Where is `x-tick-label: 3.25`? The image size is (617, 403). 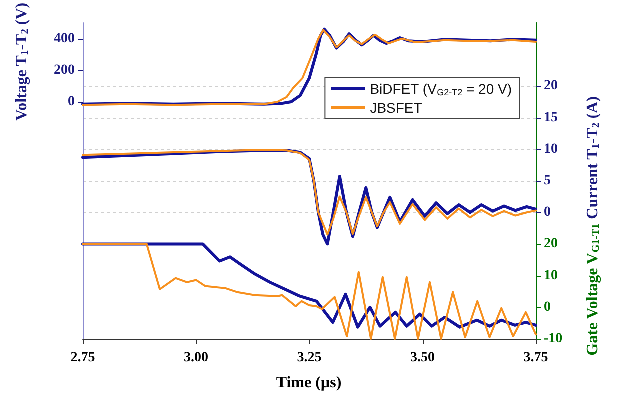
x-tick-label: 3.25 is located at coordinates (309, 358).